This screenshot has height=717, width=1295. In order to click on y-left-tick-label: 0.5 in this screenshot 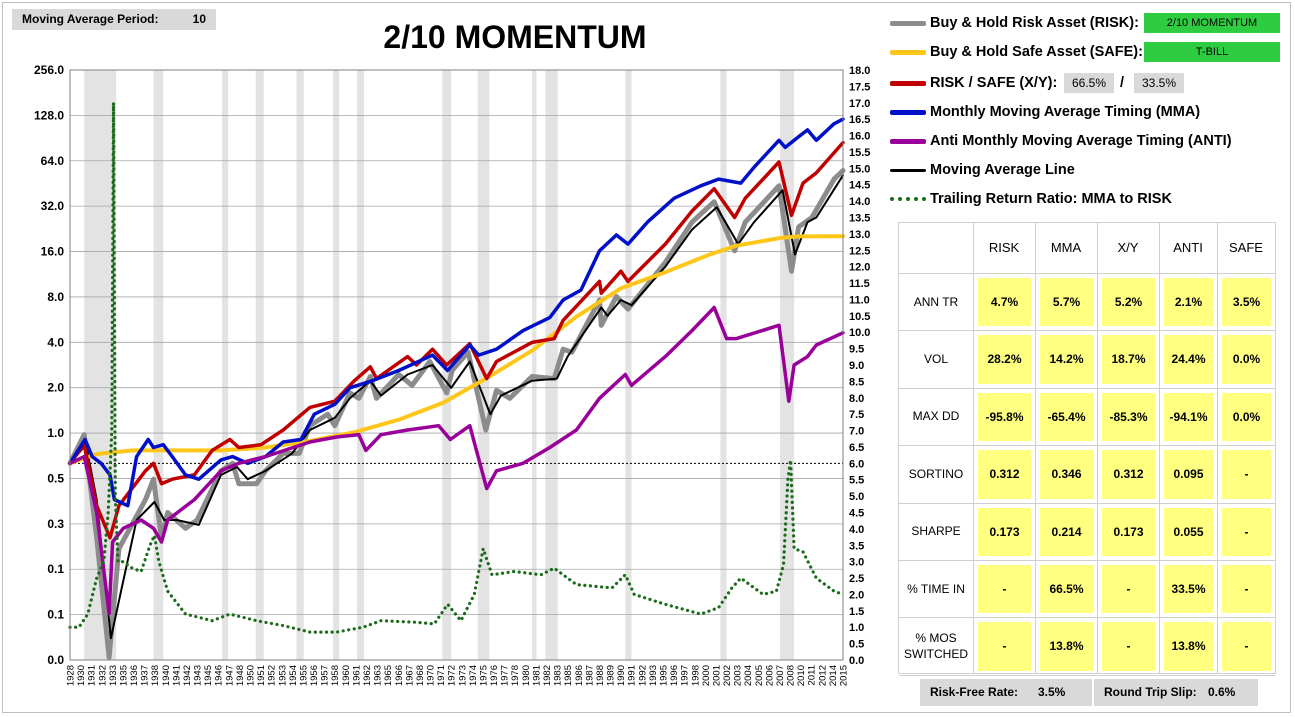, I will do `click(55, 478)`.